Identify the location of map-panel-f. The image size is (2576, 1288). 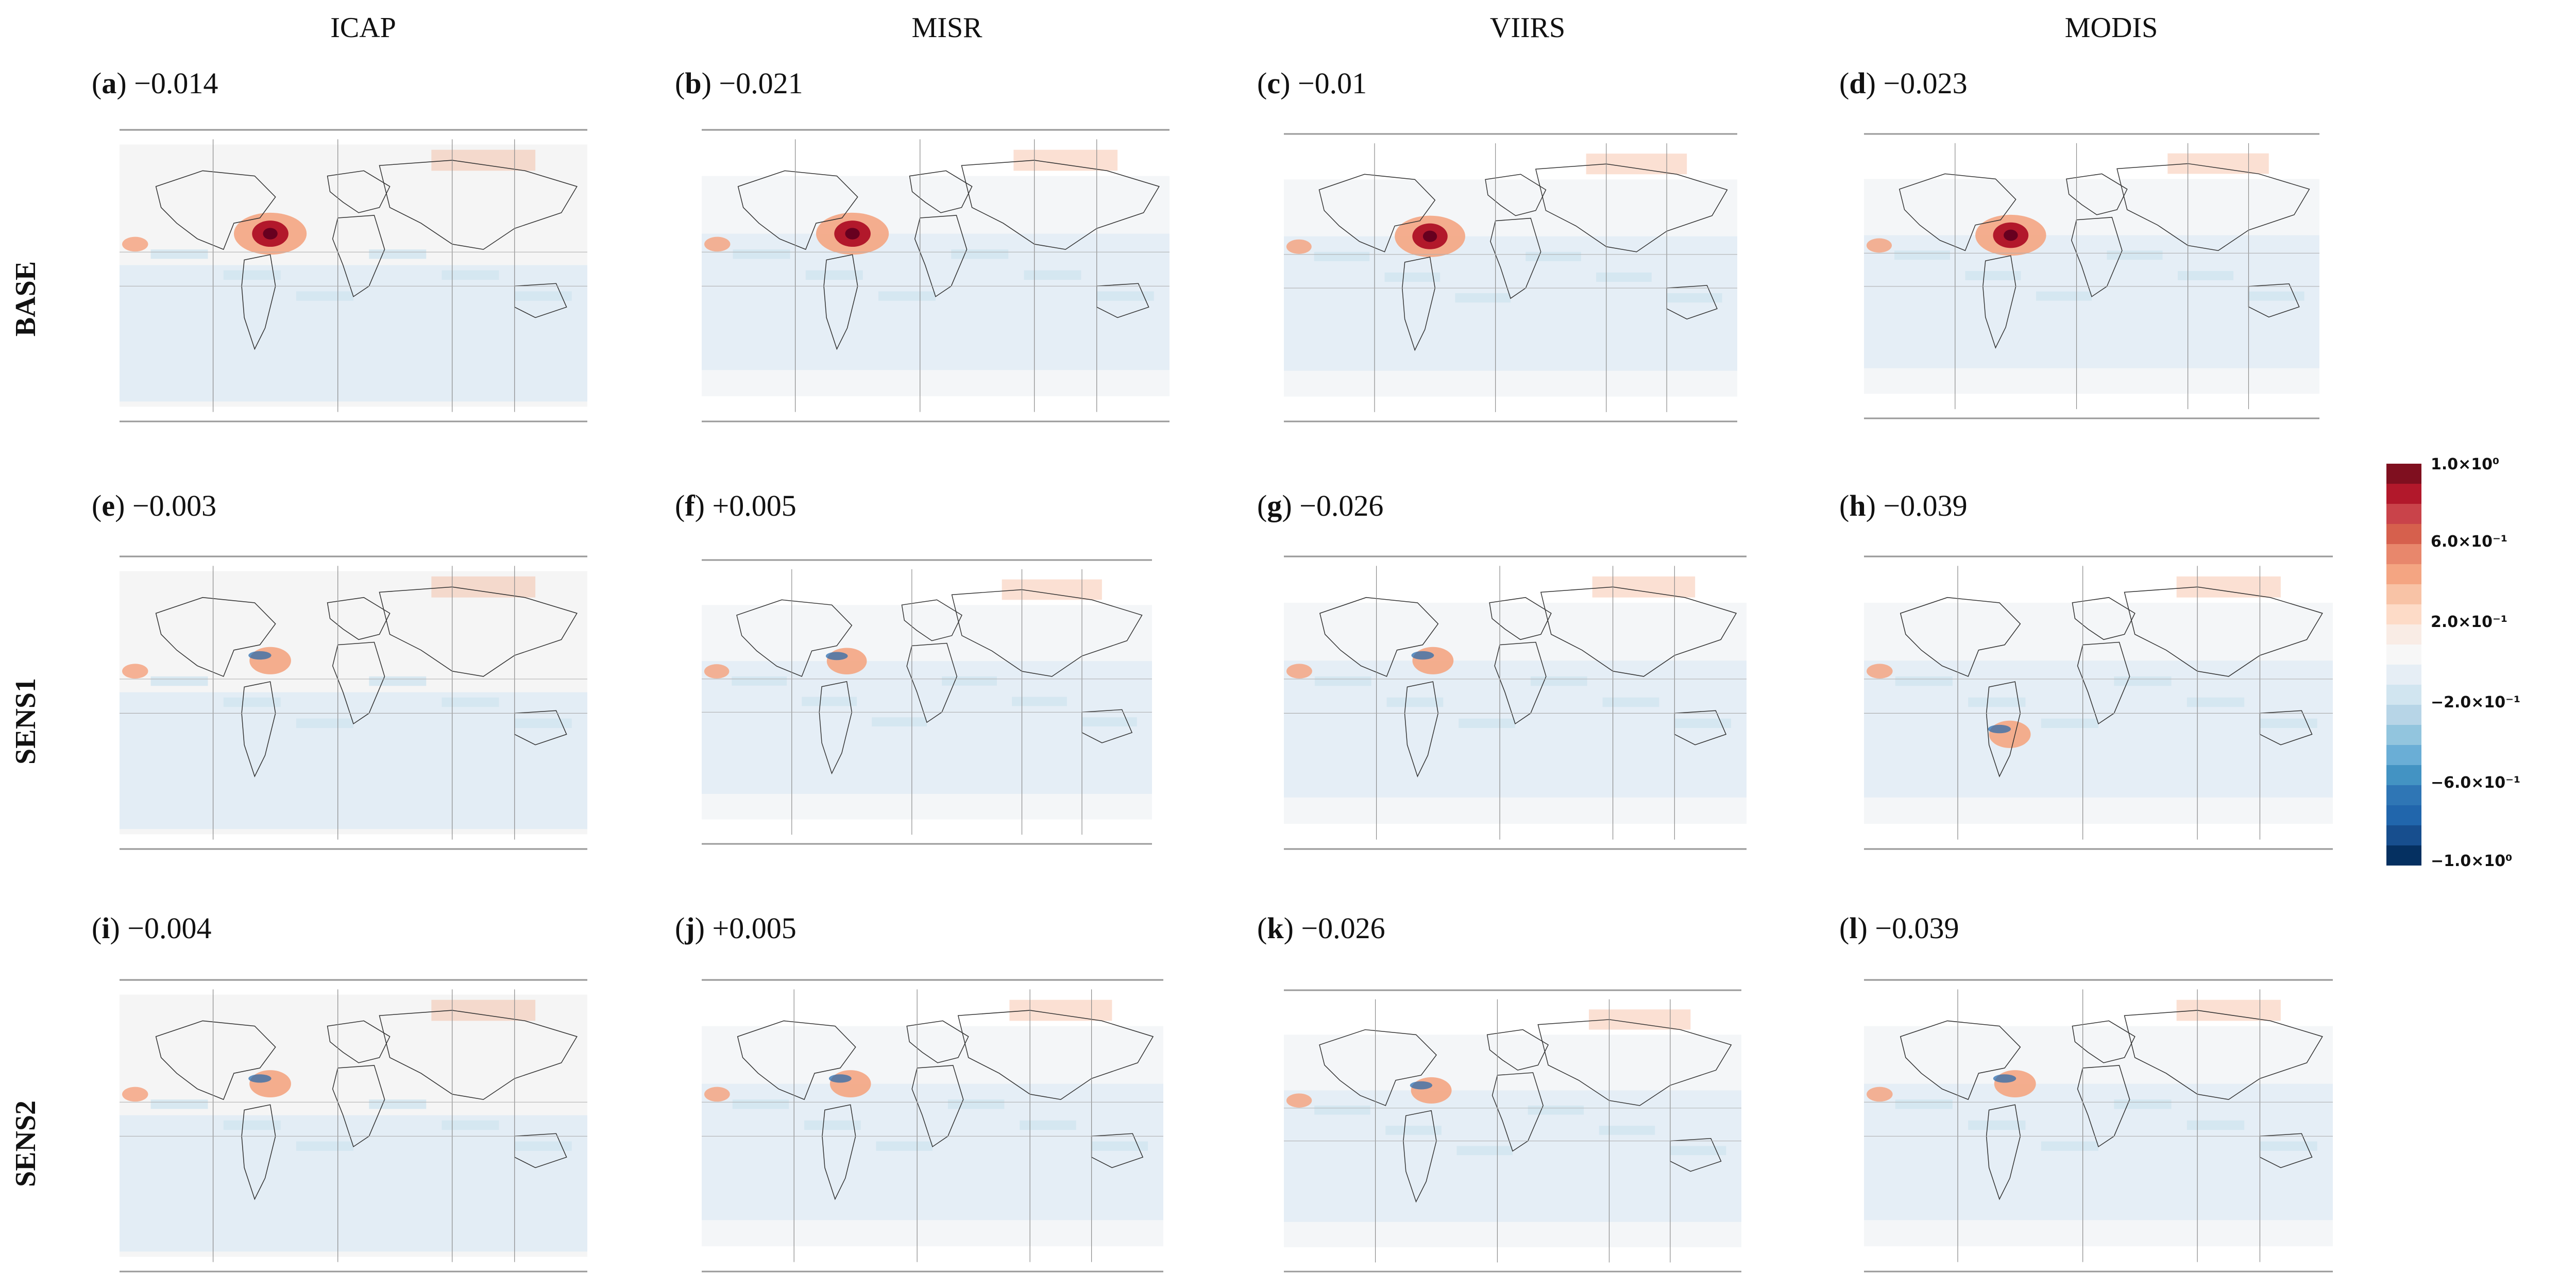
(927, 702).